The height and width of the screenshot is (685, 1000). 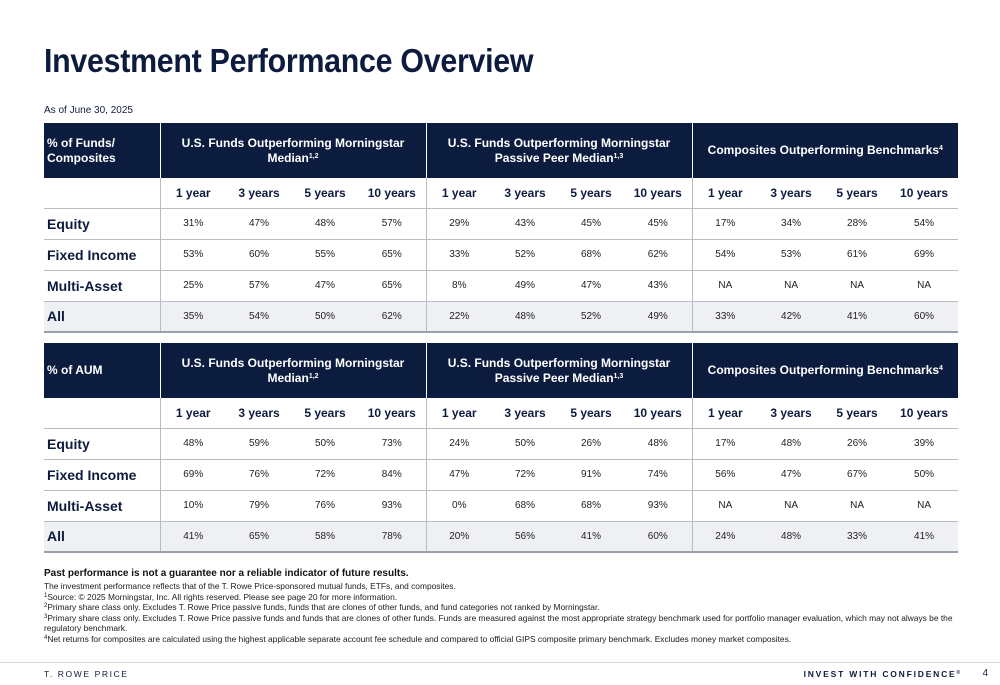 I want to click on row-label: Fixed Income, so click(x=102, y=475).